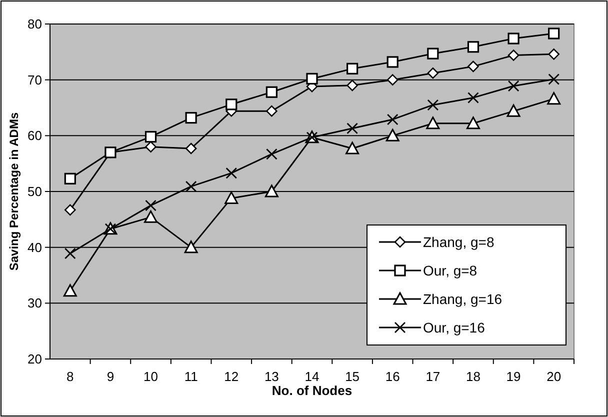  I want to click on legend-label: Our, g=8, so click(450, 270).